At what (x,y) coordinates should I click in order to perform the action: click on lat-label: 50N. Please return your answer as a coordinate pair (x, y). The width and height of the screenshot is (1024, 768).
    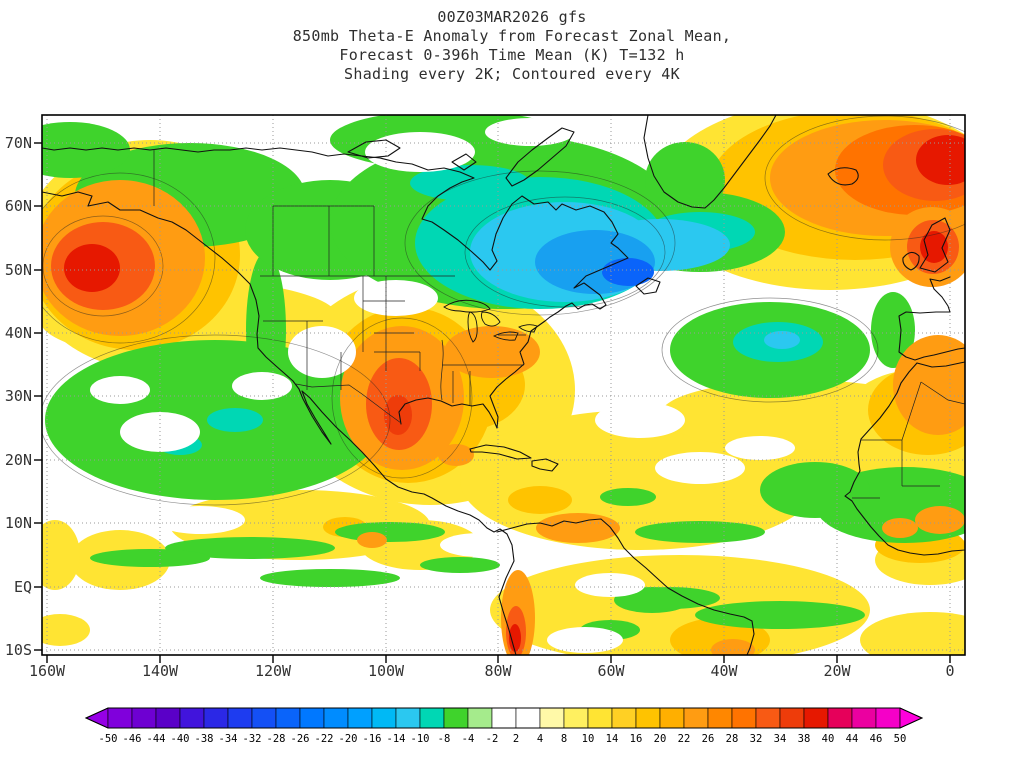
    Looking at the image, I should click on (18, 270).